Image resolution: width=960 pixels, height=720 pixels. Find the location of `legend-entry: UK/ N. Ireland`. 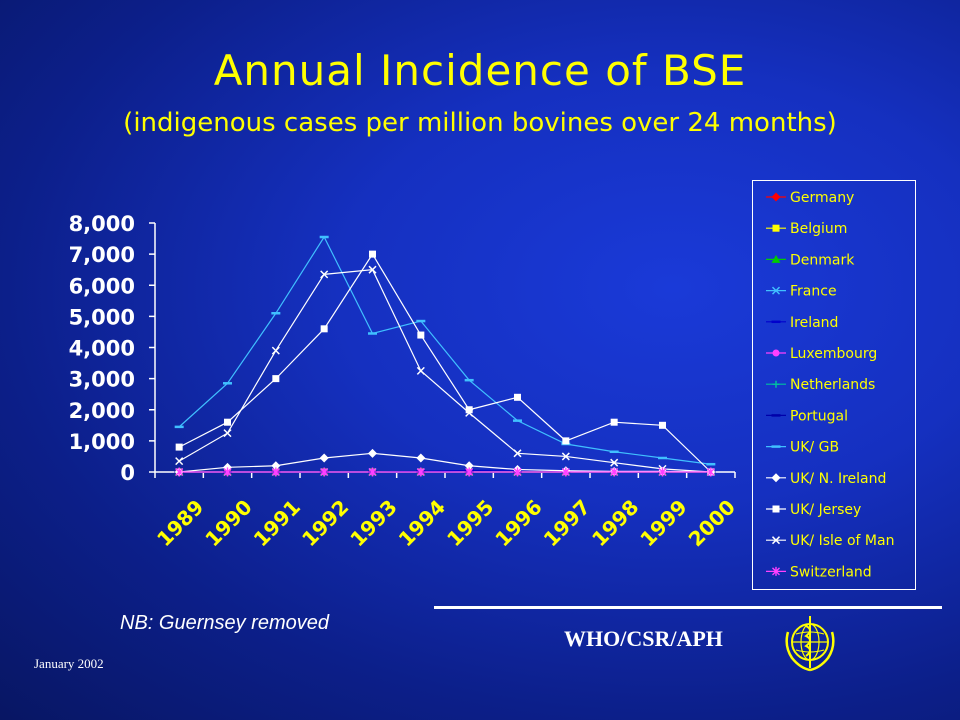

legend-entry: UK/ N. Ireland is located at coordinates (826, 479).